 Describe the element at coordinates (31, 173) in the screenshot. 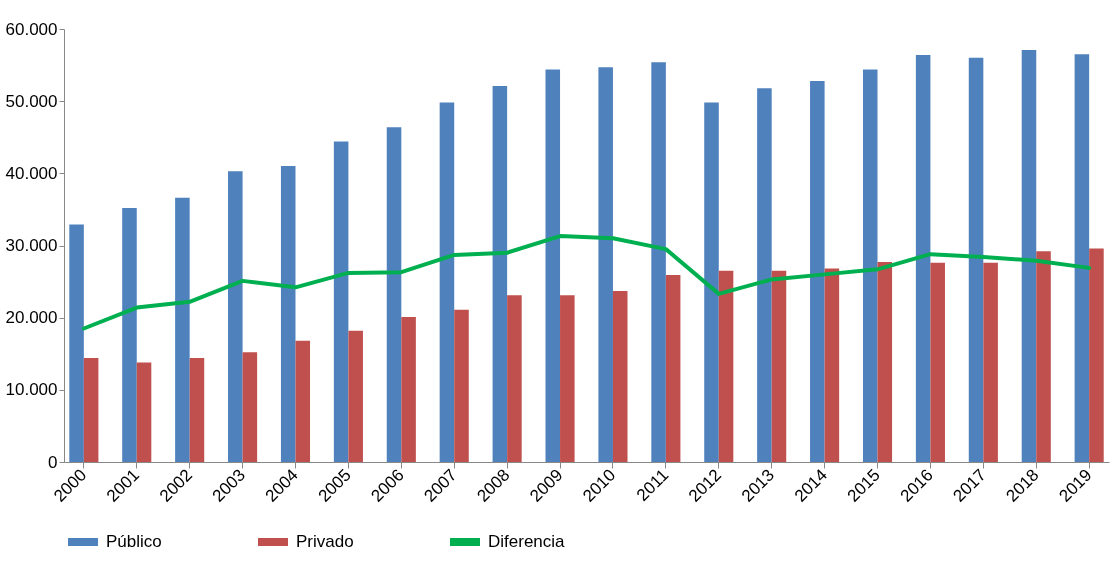

I see `y-tick-label: 40.000` at that location.